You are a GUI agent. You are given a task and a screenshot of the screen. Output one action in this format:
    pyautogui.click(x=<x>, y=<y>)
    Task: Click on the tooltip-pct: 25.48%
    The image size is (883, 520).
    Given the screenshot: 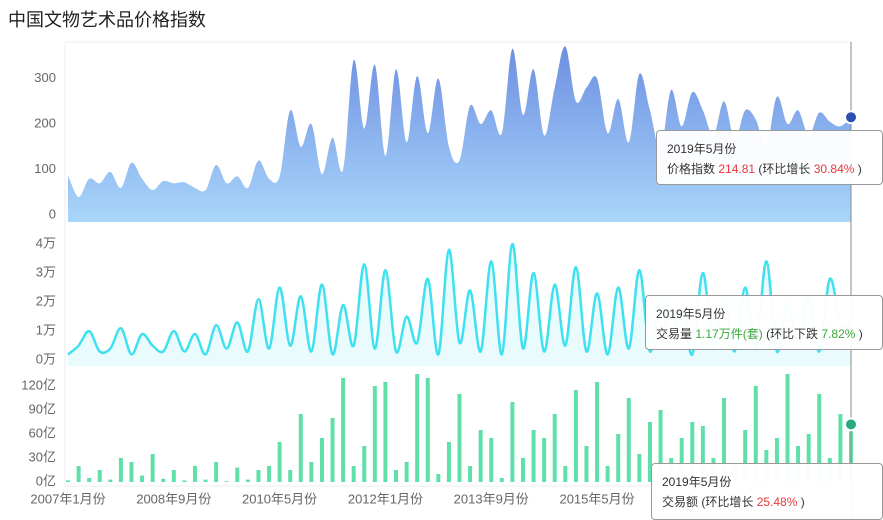 What is the action you would take?
    pyautogui.click(x=777, y=502)
    